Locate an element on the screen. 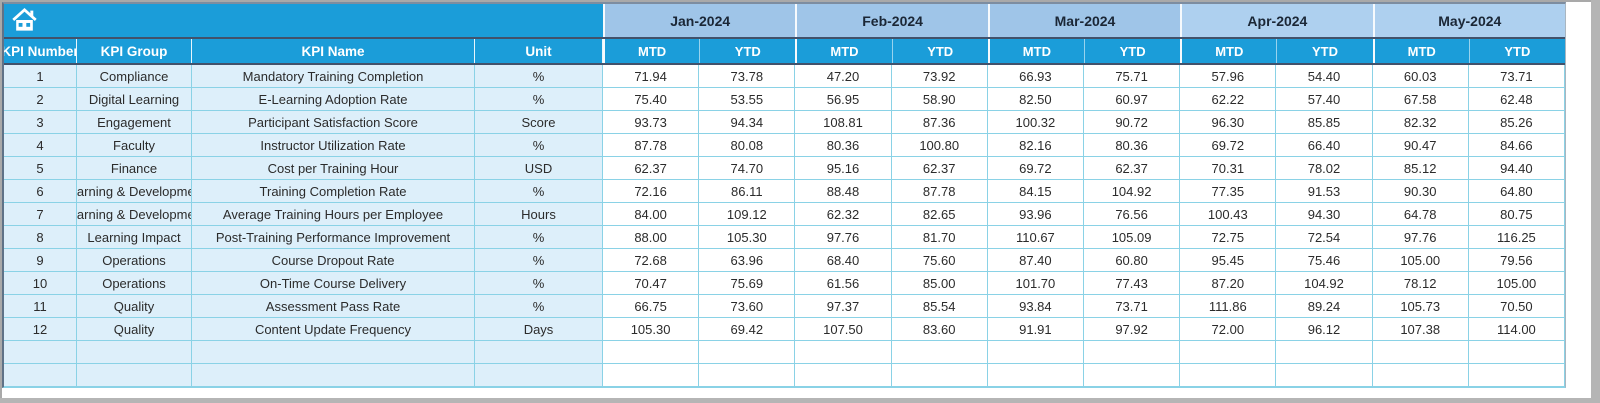 This screenshot has width=1600, height=403. jan-ytd-cell: 63.96 is located at coordinates (747, 260).